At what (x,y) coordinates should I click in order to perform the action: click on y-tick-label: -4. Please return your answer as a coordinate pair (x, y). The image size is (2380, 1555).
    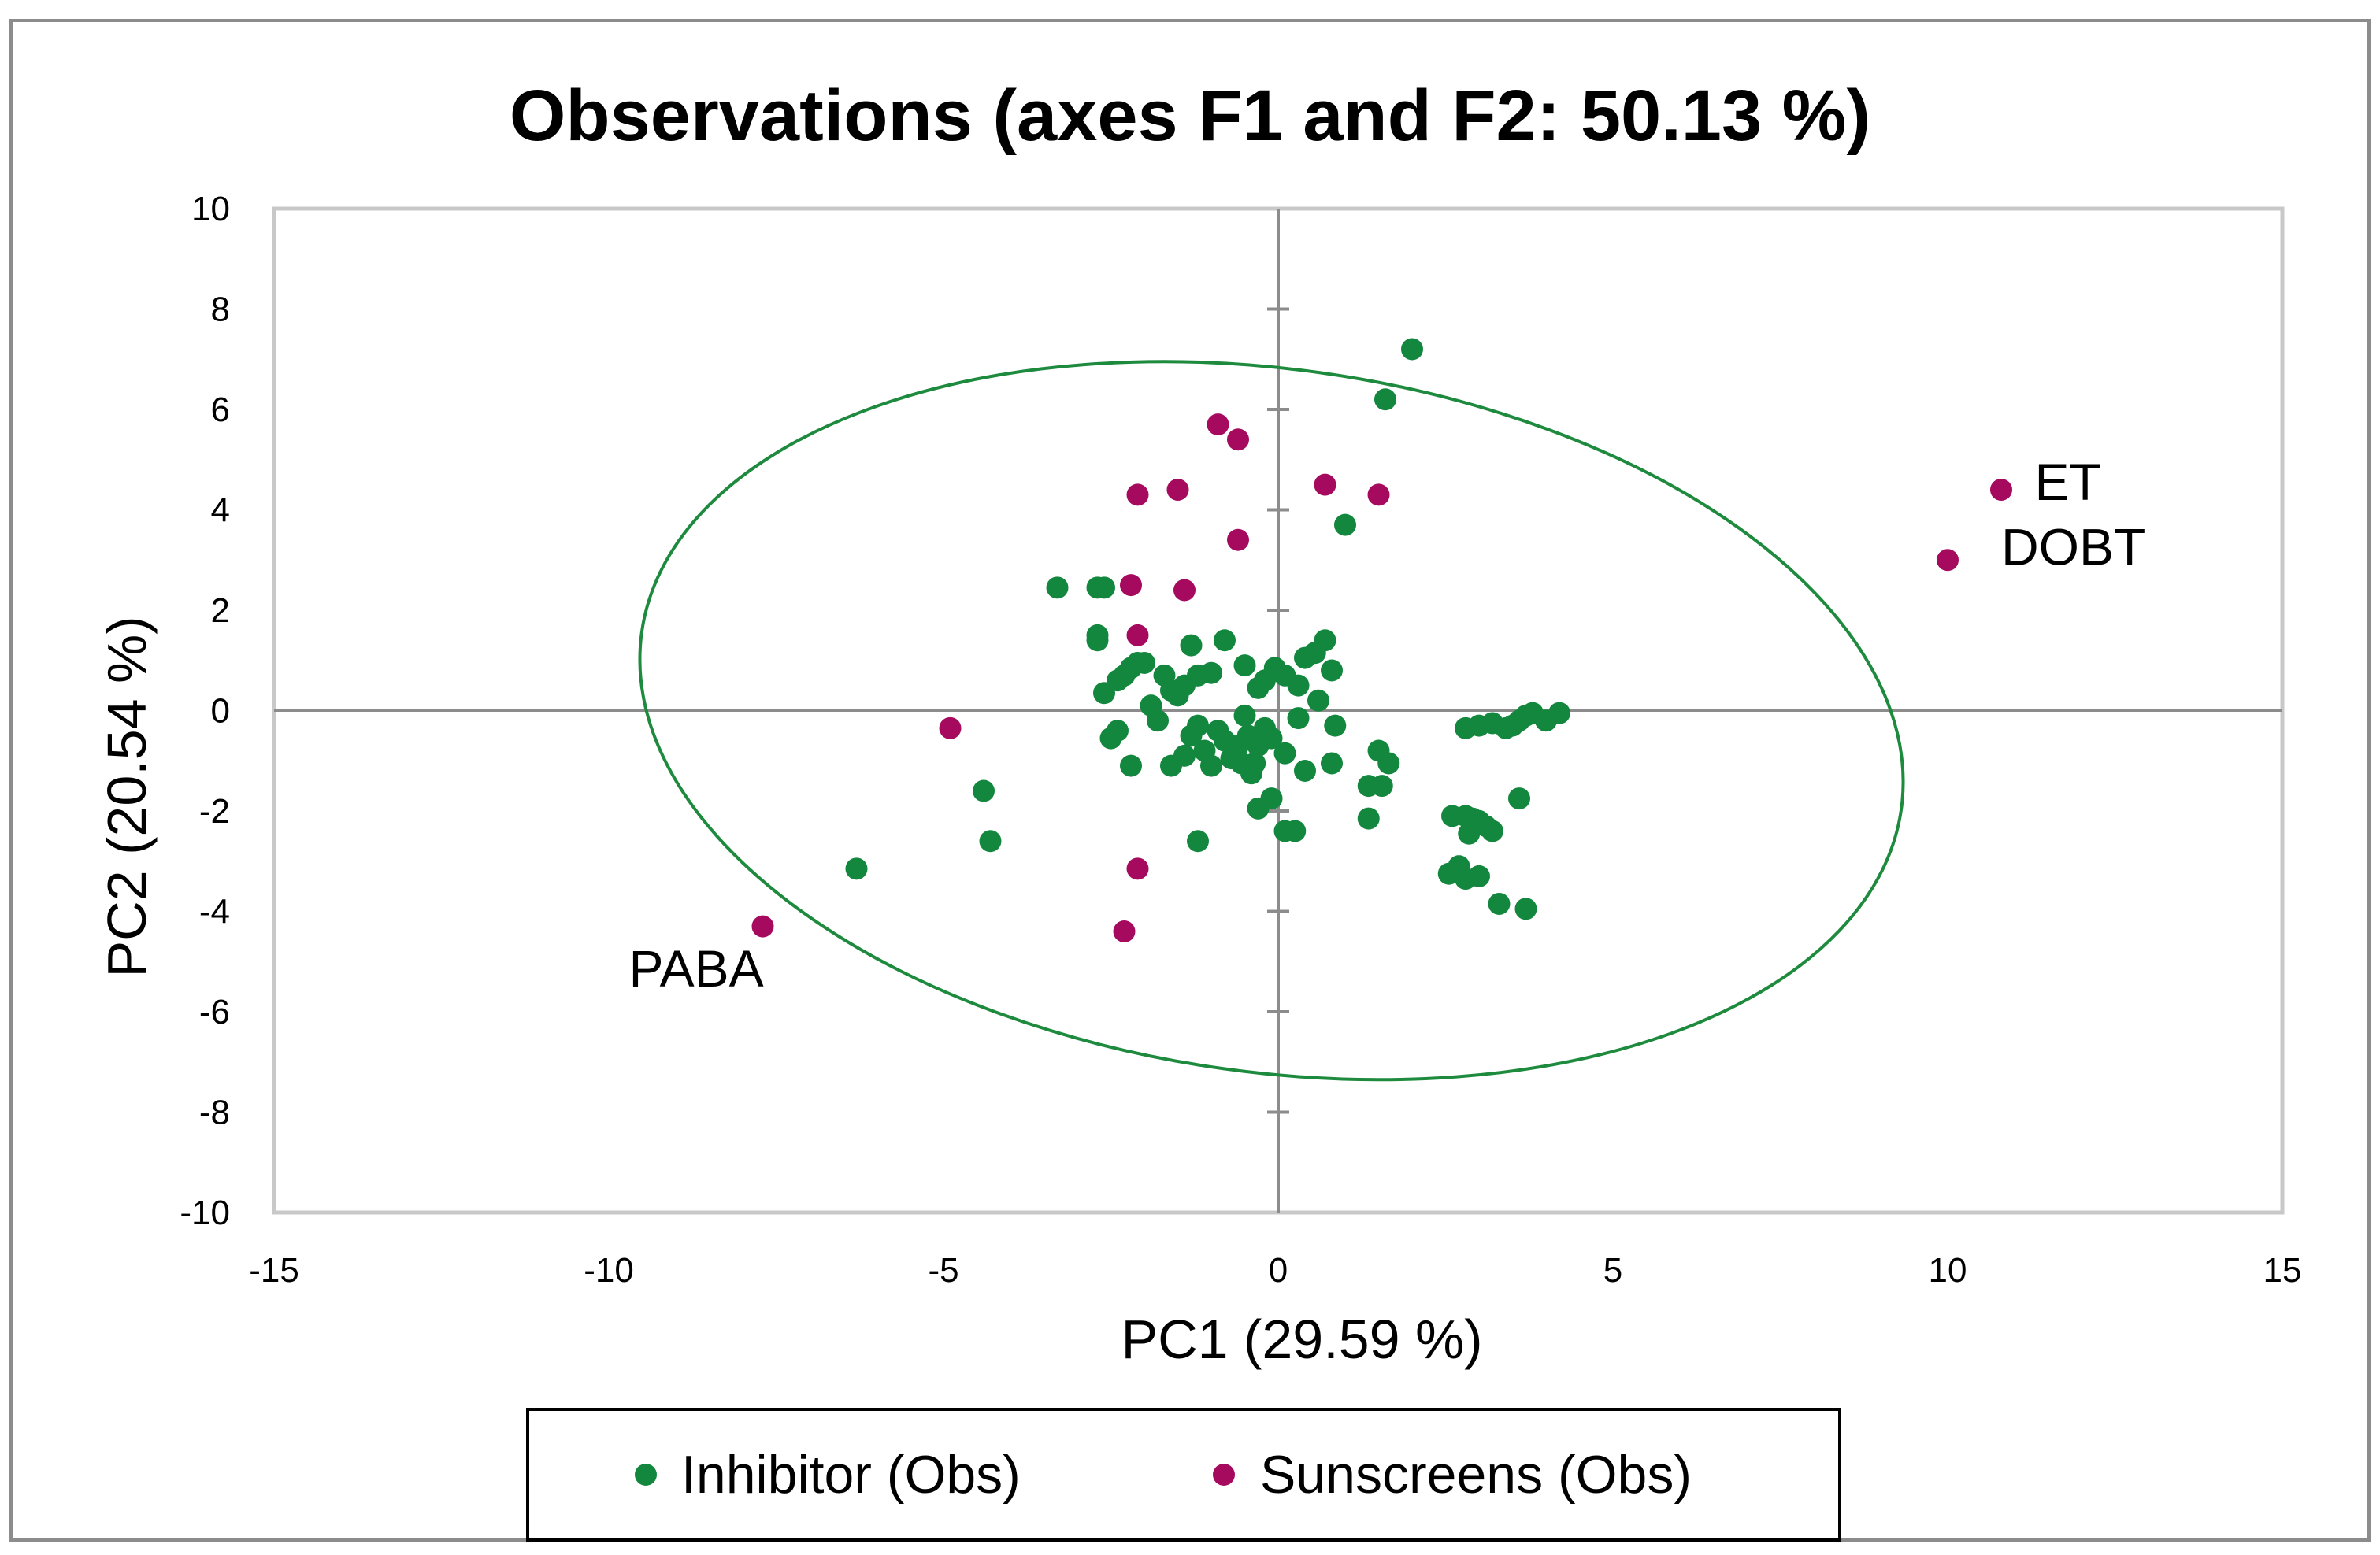
    Looking at the image, I should click on (214, 912).